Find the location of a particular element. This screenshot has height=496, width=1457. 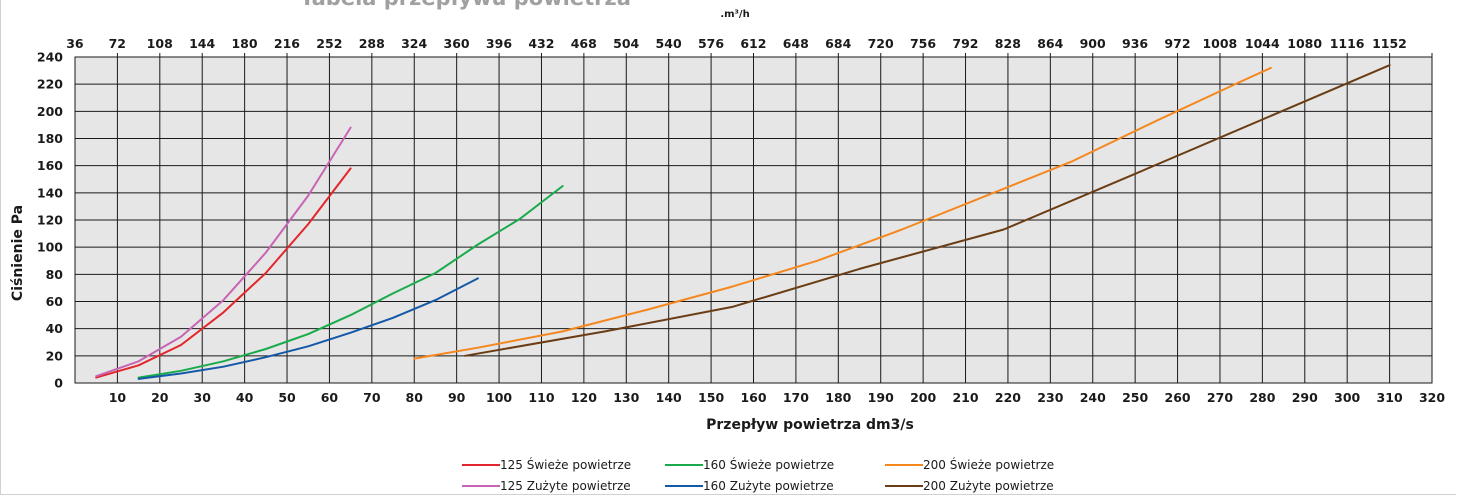

x-tick-label: 60 is located at coordinates (330, 397).